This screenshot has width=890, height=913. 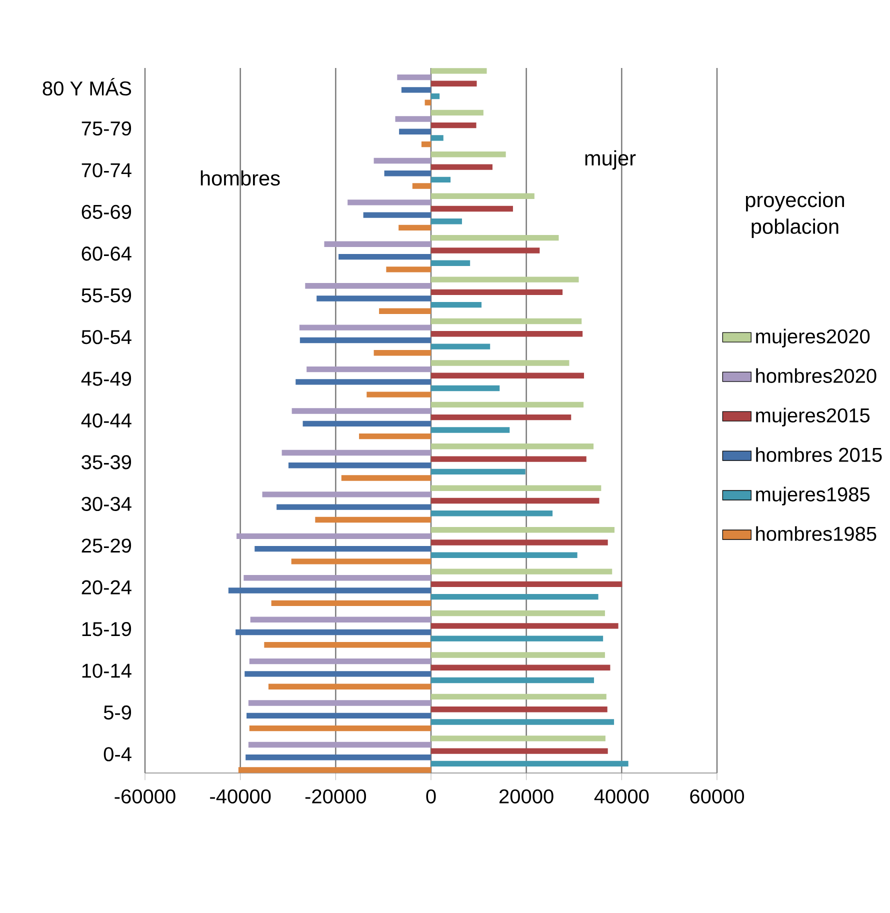 I want to click on legend-label: hombres1985, so click(x=816, y=533).